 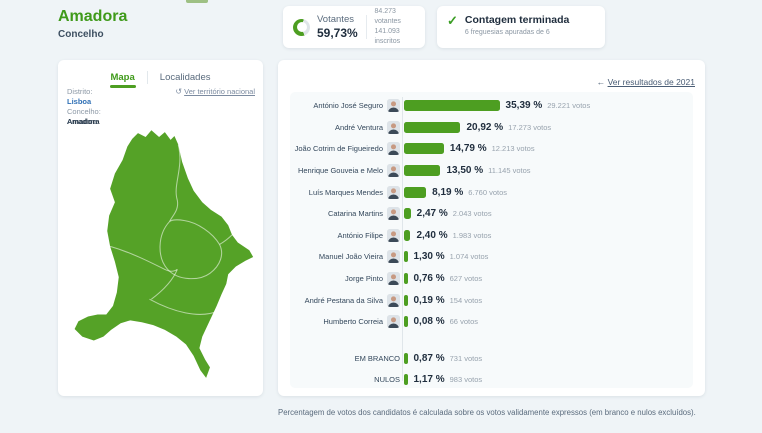 I want to click on tab-divider, so click(x=147, y=77).